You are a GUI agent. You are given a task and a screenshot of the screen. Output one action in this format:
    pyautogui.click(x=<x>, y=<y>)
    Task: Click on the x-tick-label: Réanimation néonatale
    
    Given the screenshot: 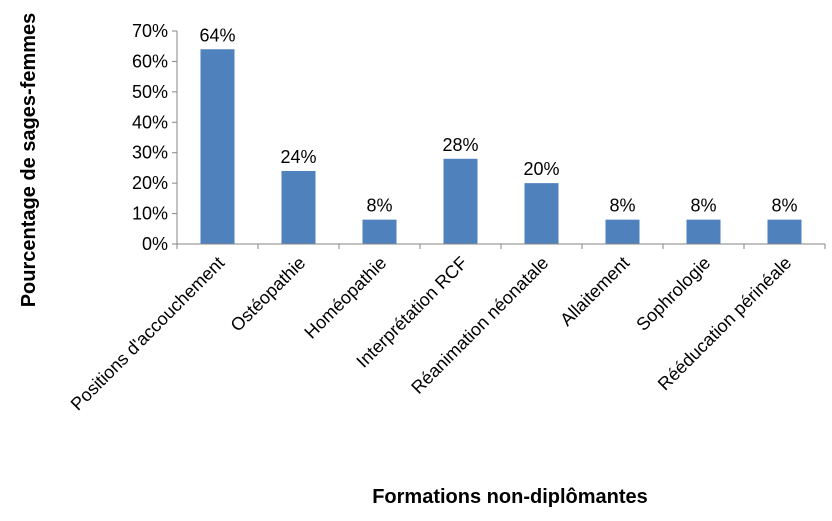 What is the action you would take?
    pyautogui.click(x=479, y=325)
    